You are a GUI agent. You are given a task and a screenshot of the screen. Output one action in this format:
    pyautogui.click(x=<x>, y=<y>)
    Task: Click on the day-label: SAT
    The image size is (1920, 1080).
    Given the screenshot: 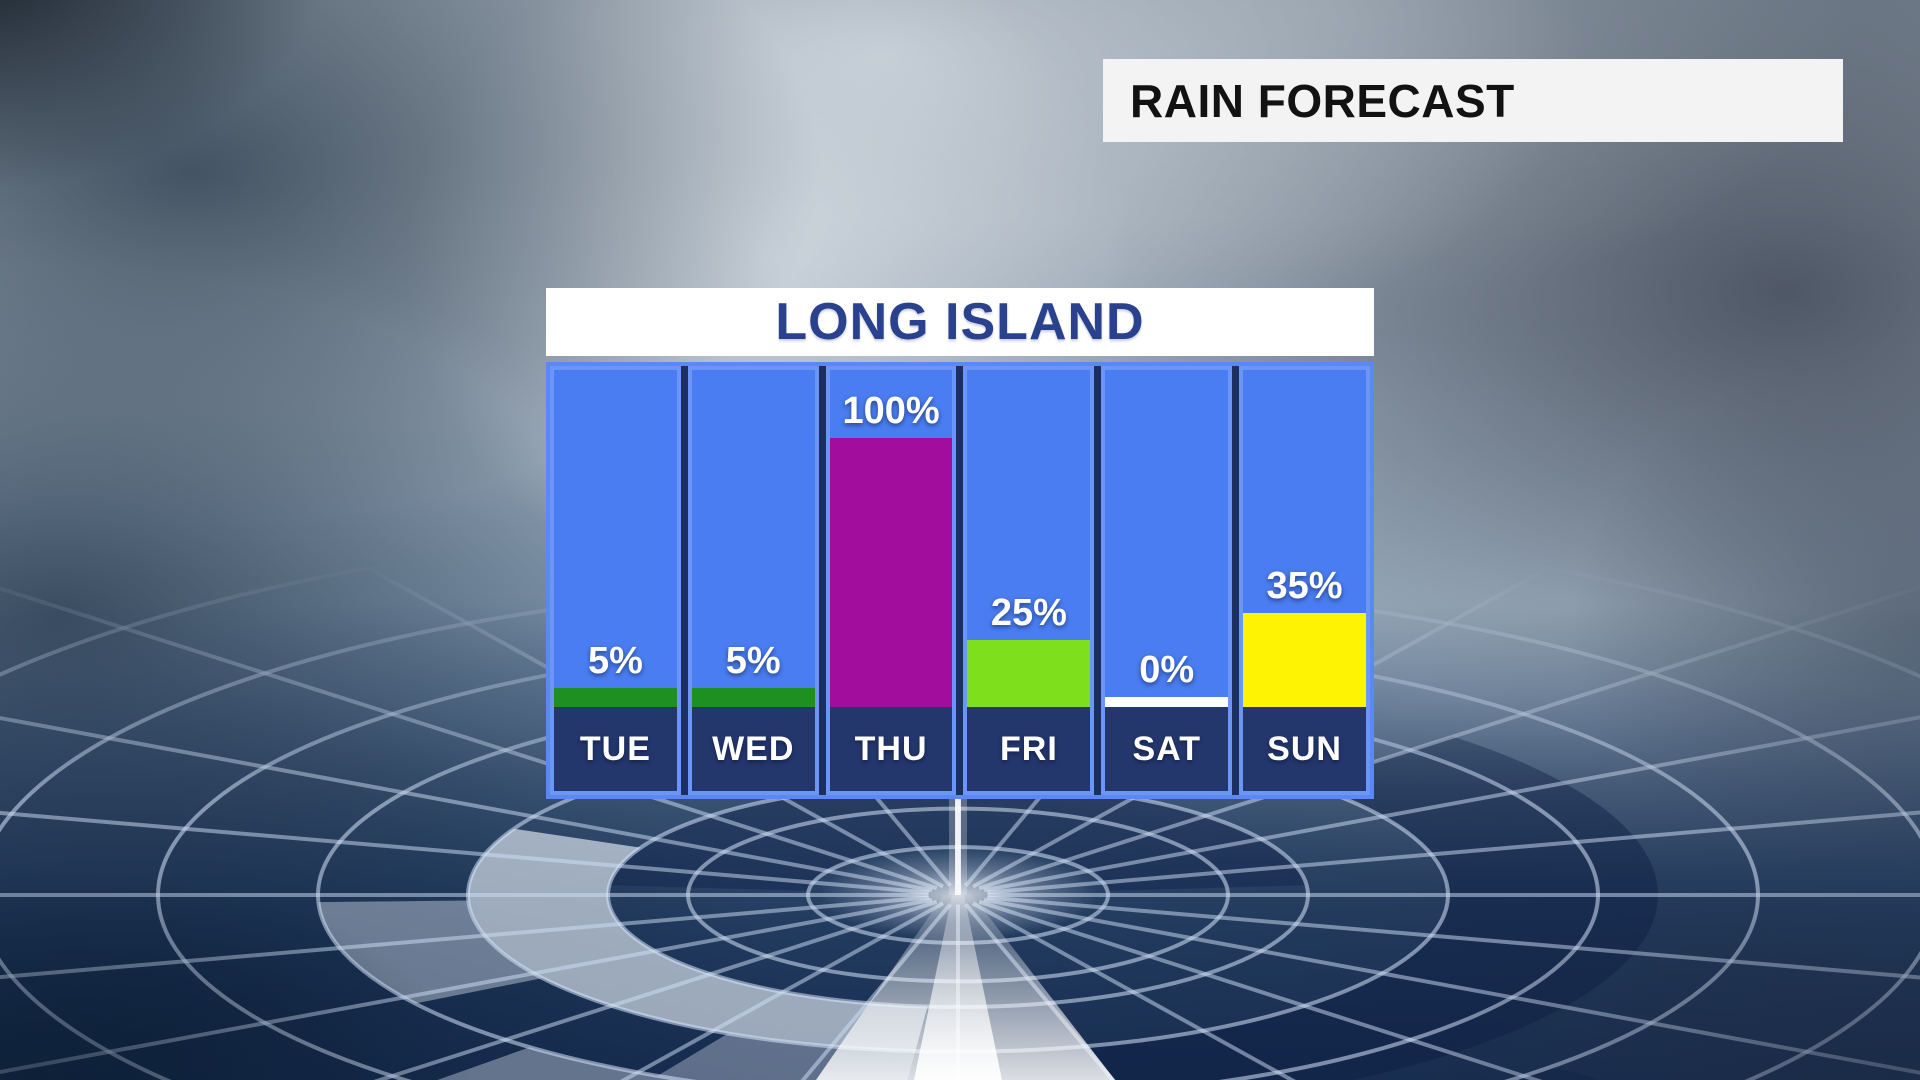 What is the action you would take?
    pyautogui.click(x=1167, y=749)
    